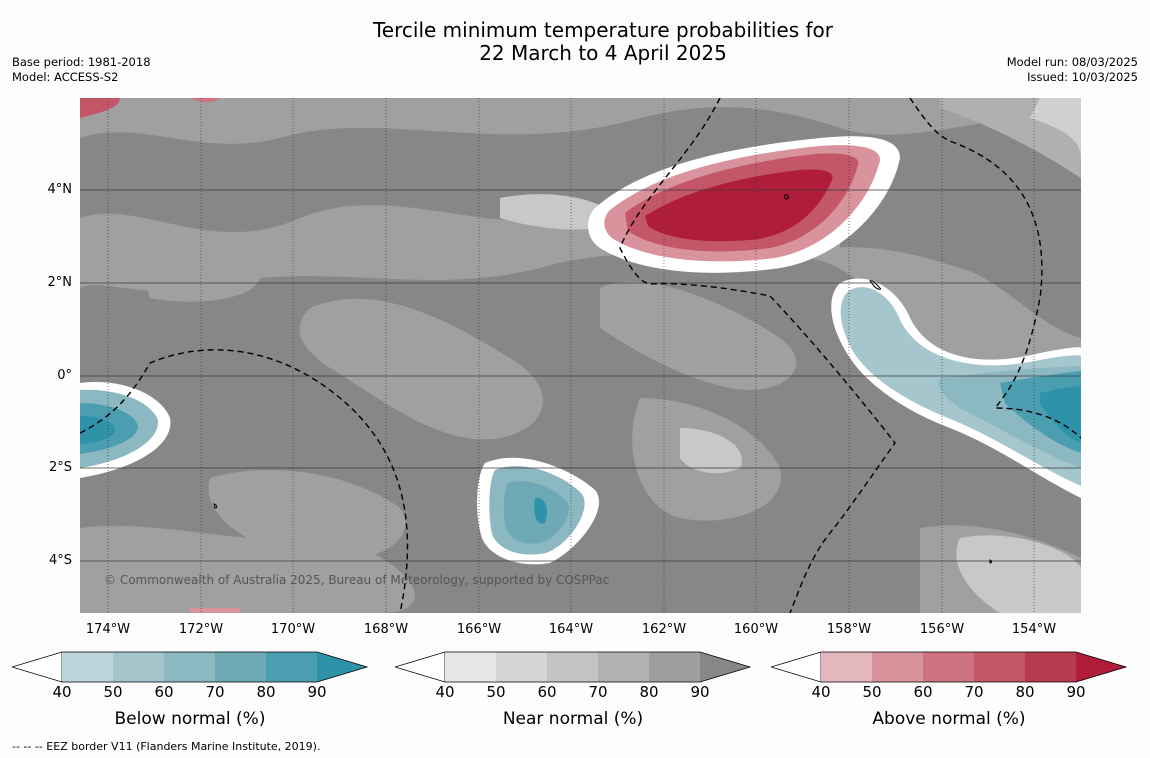 The width and height of the screenshot is (1150, 758). I want to click on title-line-2: 22 March to 4 April 2025, so click(603, 53).